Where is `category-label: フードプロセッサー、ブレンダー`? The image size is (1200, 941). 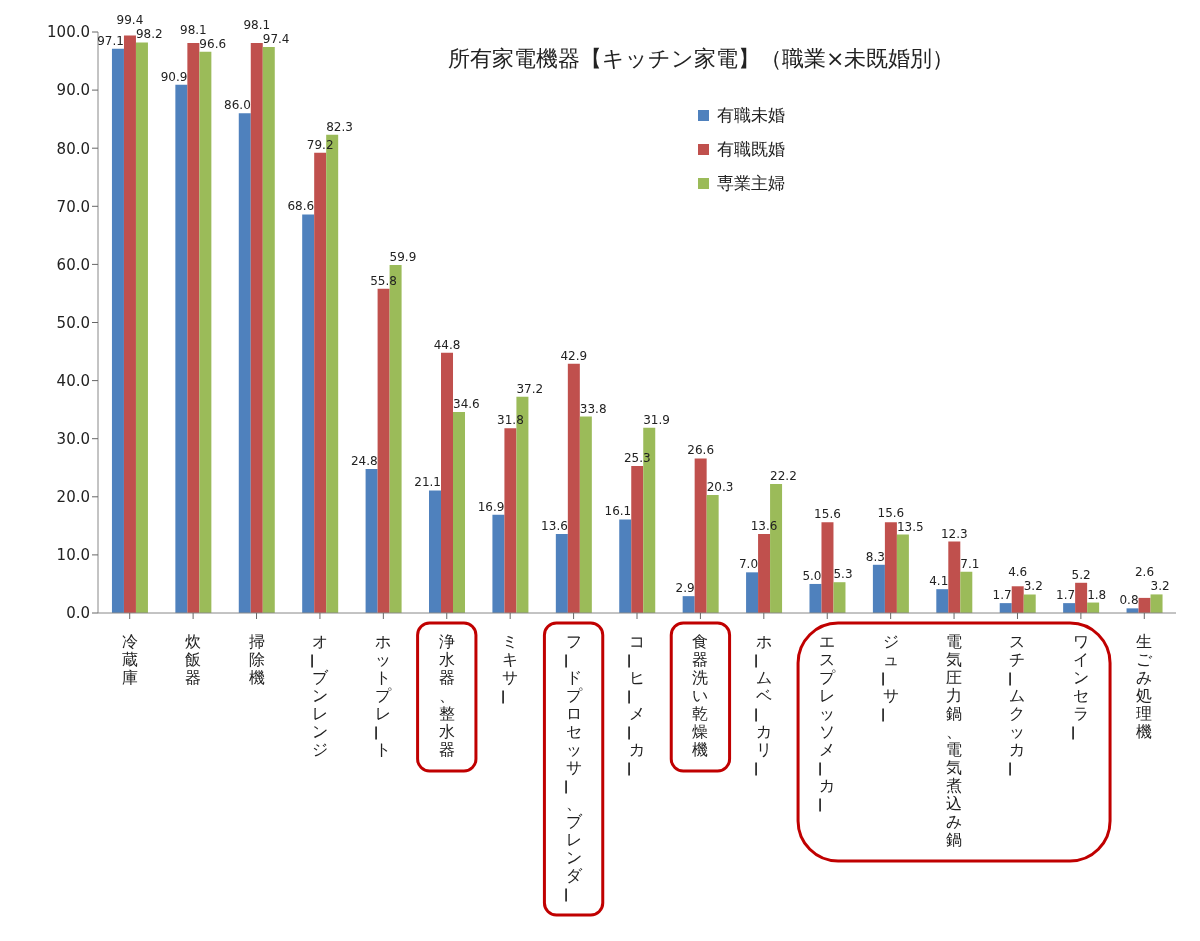 category-label: フードプロセッサー、ブレンダー is located at coordinates (568, 767).